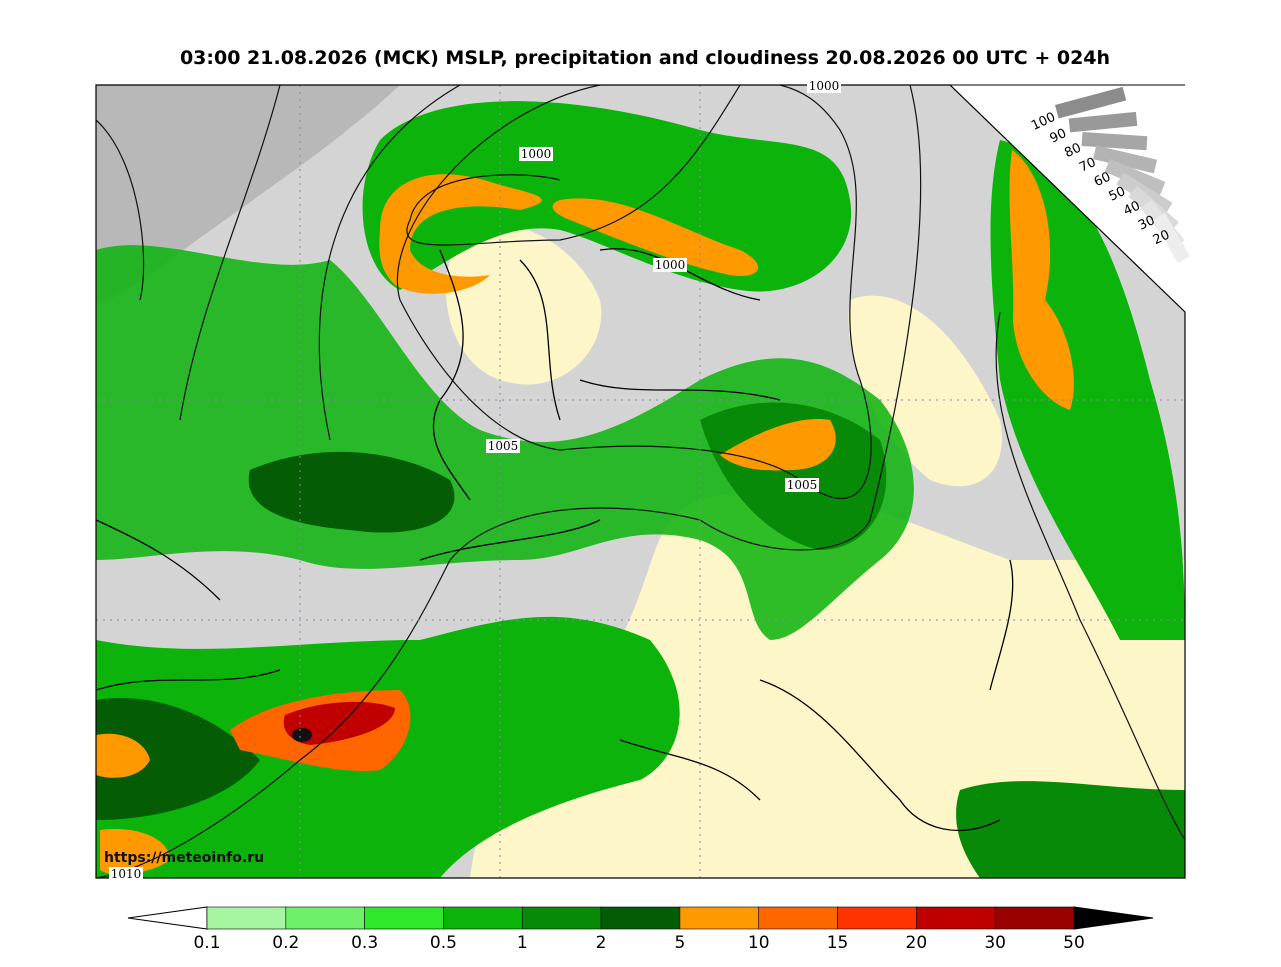 The width and height of the screenshot is (1281, 967). What do you see at coordinates (443, 943) in the screenshot?
I see `colorbar-label: 0.5` at bounding box center [443, 943].